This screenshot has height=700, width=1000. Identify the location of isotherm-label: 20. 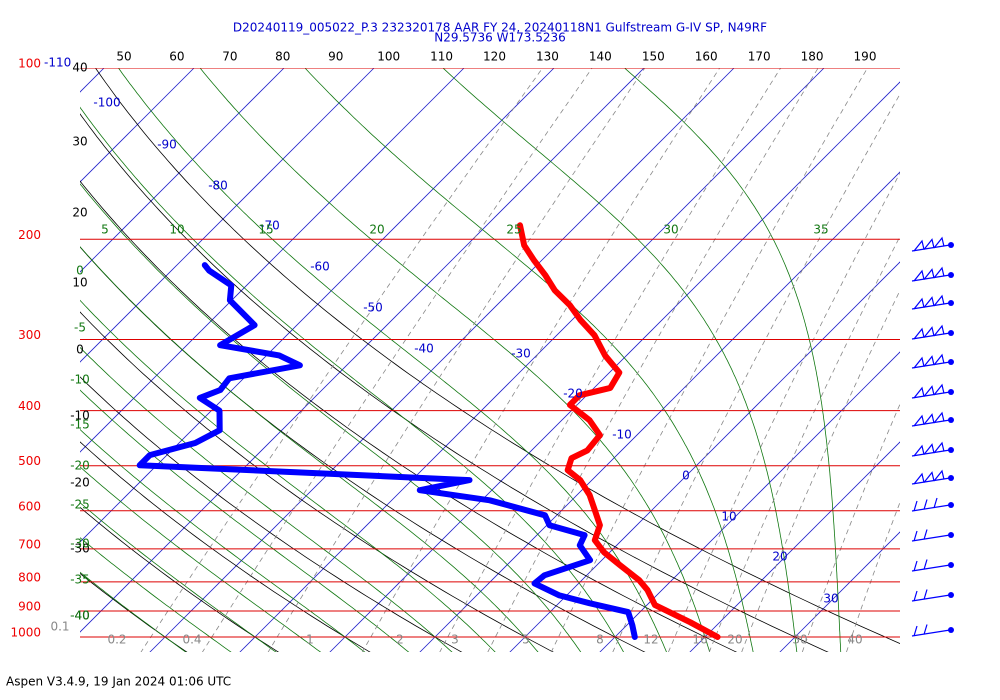
(779, 557).